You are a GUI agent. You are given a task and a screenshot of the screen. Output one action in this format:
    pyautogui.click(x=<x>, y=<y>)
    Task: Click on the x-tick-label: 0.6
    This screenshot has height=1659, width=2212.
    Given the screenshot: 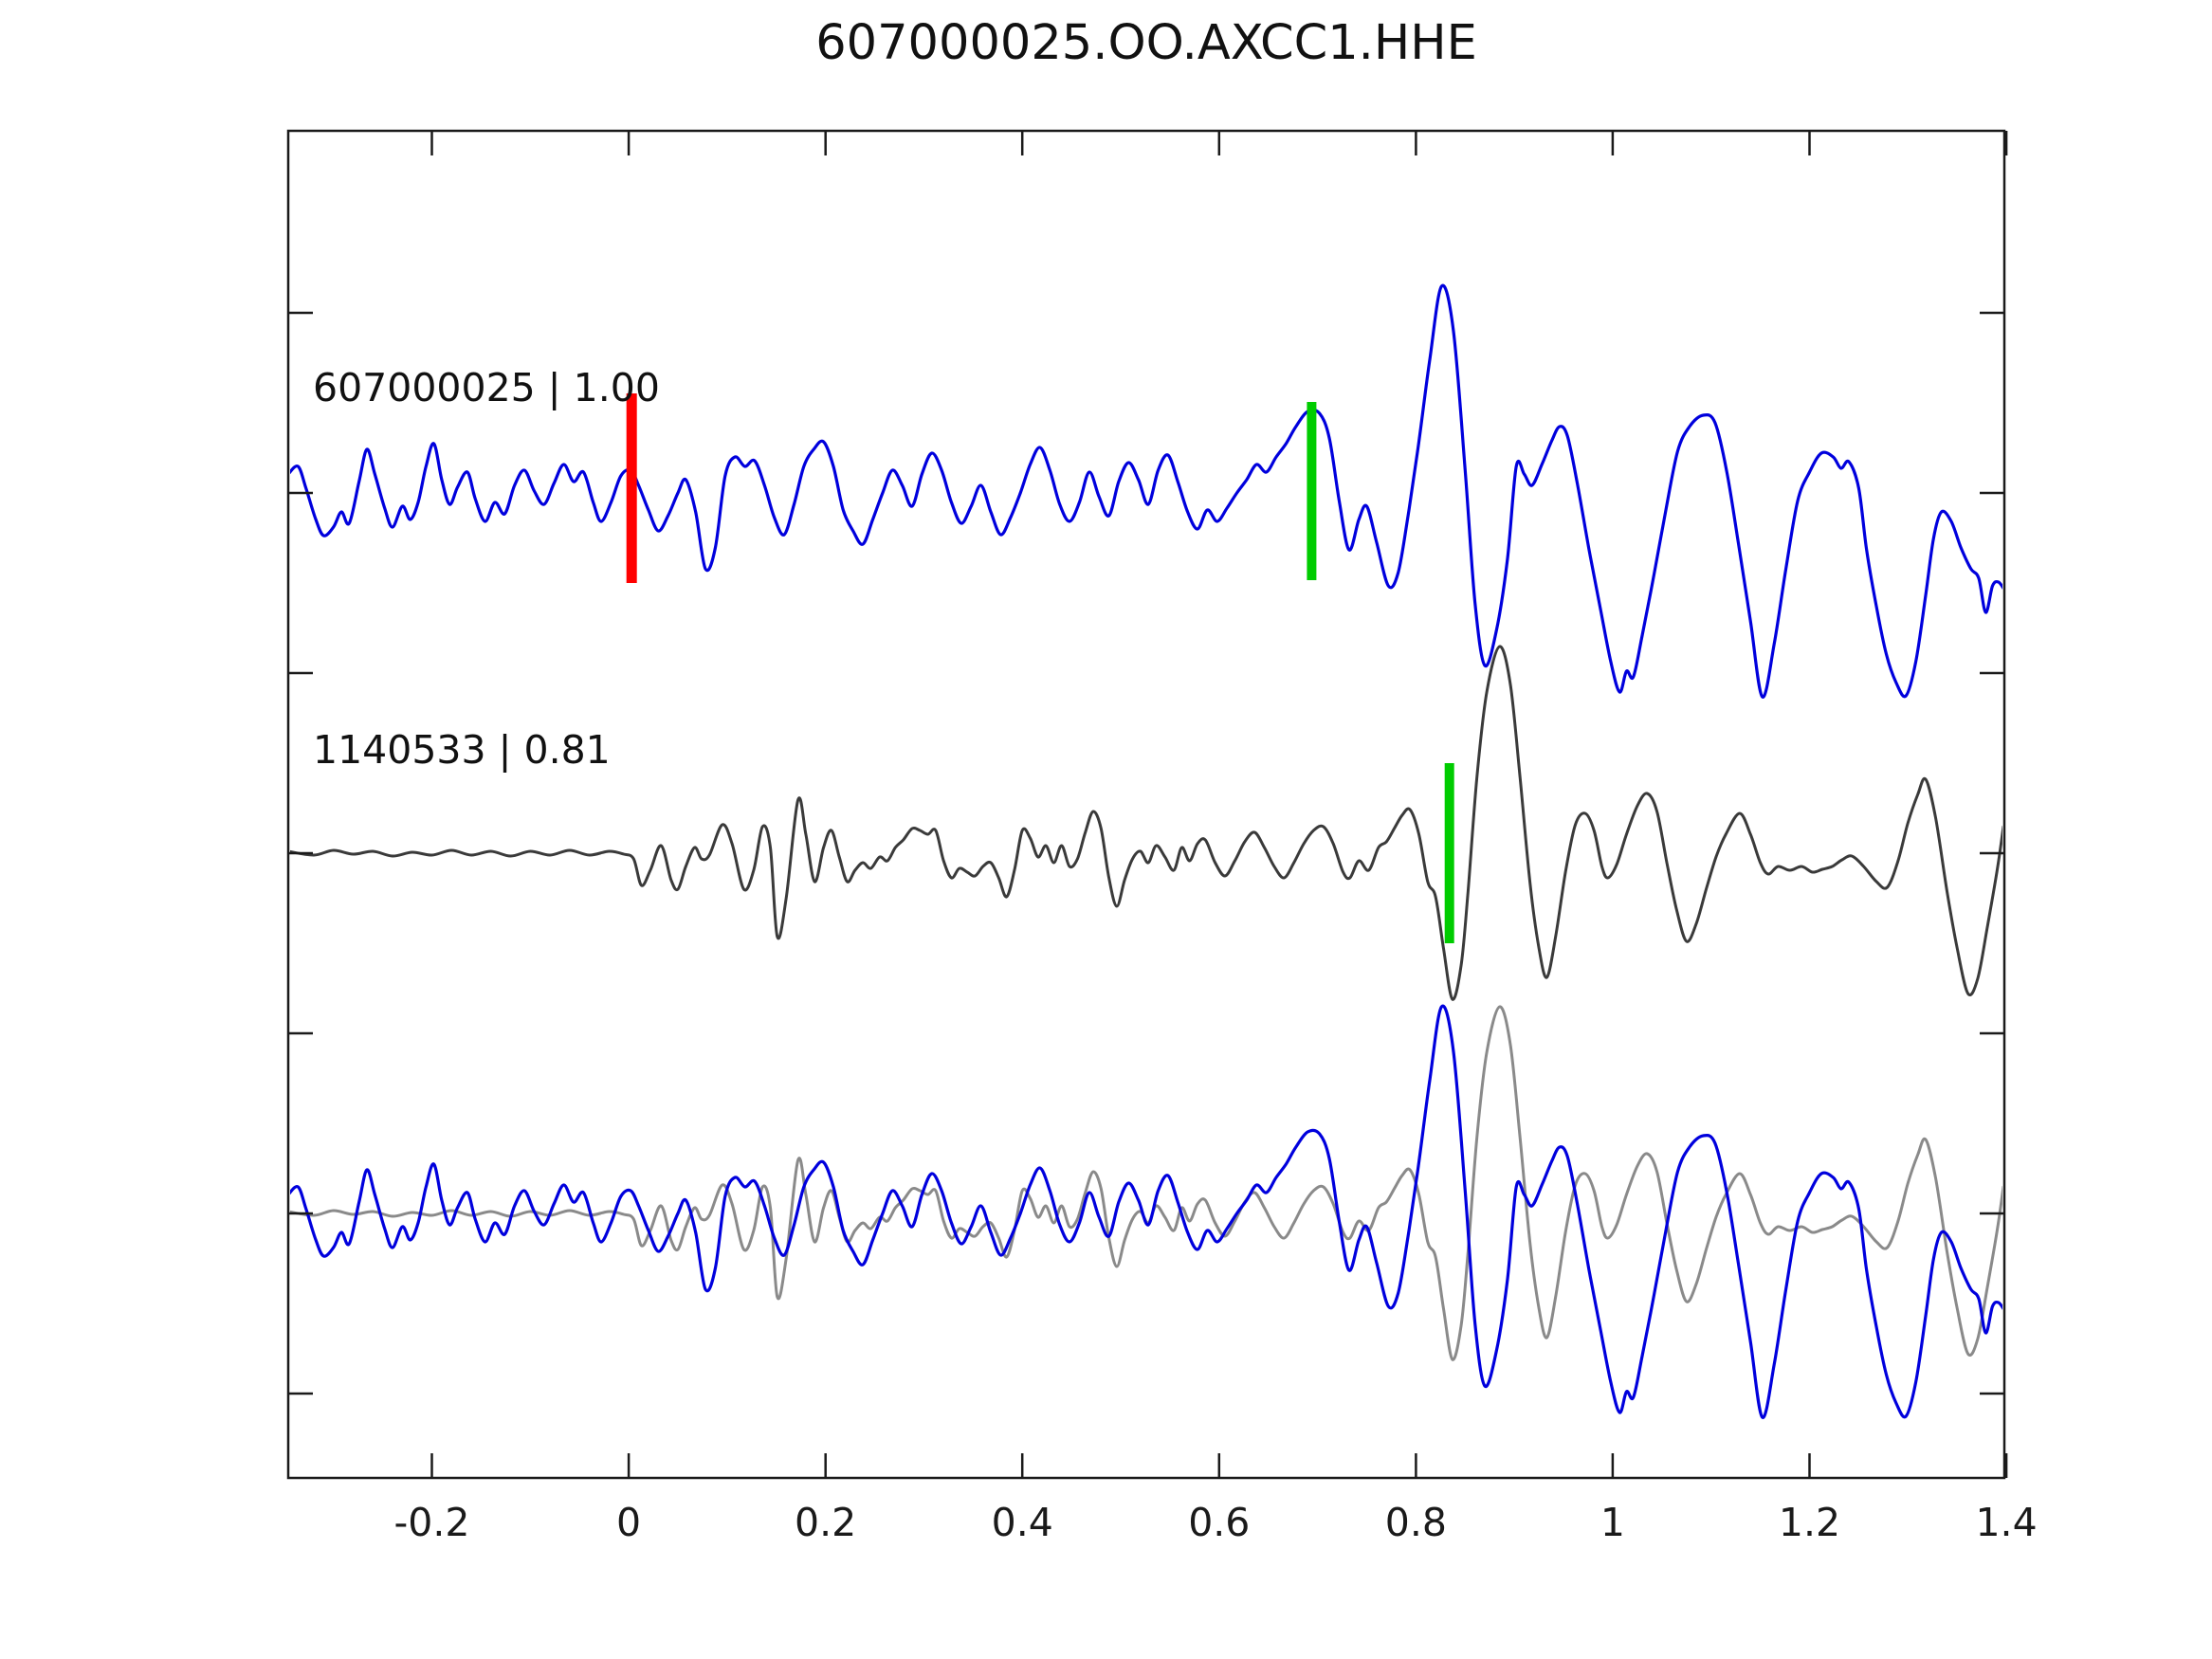 What is the action you would take?
    pyautogui.click(x=1219, y=1522)
    